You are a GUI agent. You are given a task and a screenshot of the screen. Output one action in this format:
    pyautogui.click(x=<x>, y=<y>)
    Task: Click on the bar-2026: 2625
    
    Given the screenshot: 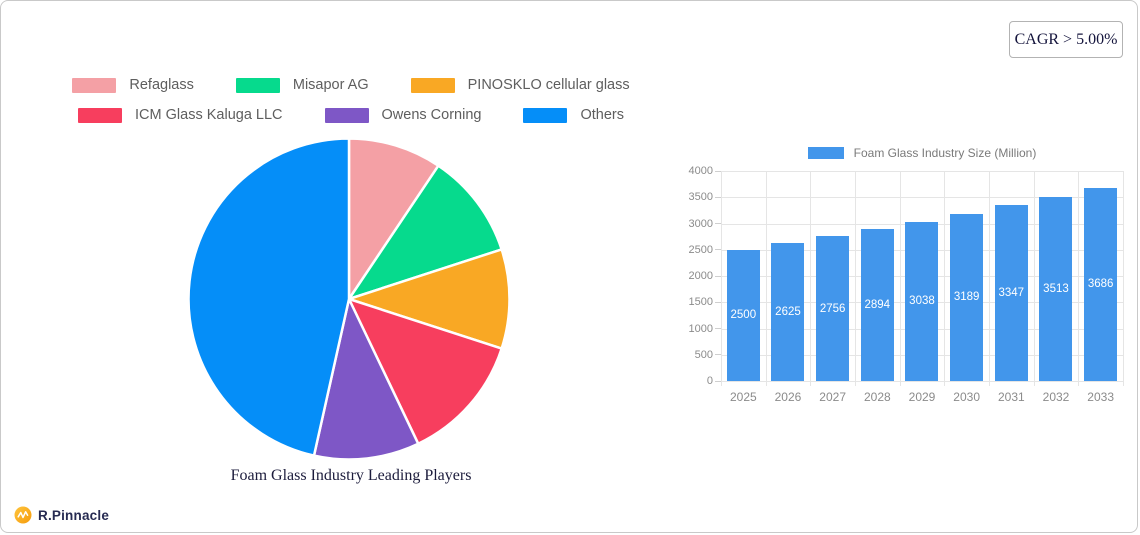 What is the action you would take?
    pyautogui.click(x=788, y=312)
    